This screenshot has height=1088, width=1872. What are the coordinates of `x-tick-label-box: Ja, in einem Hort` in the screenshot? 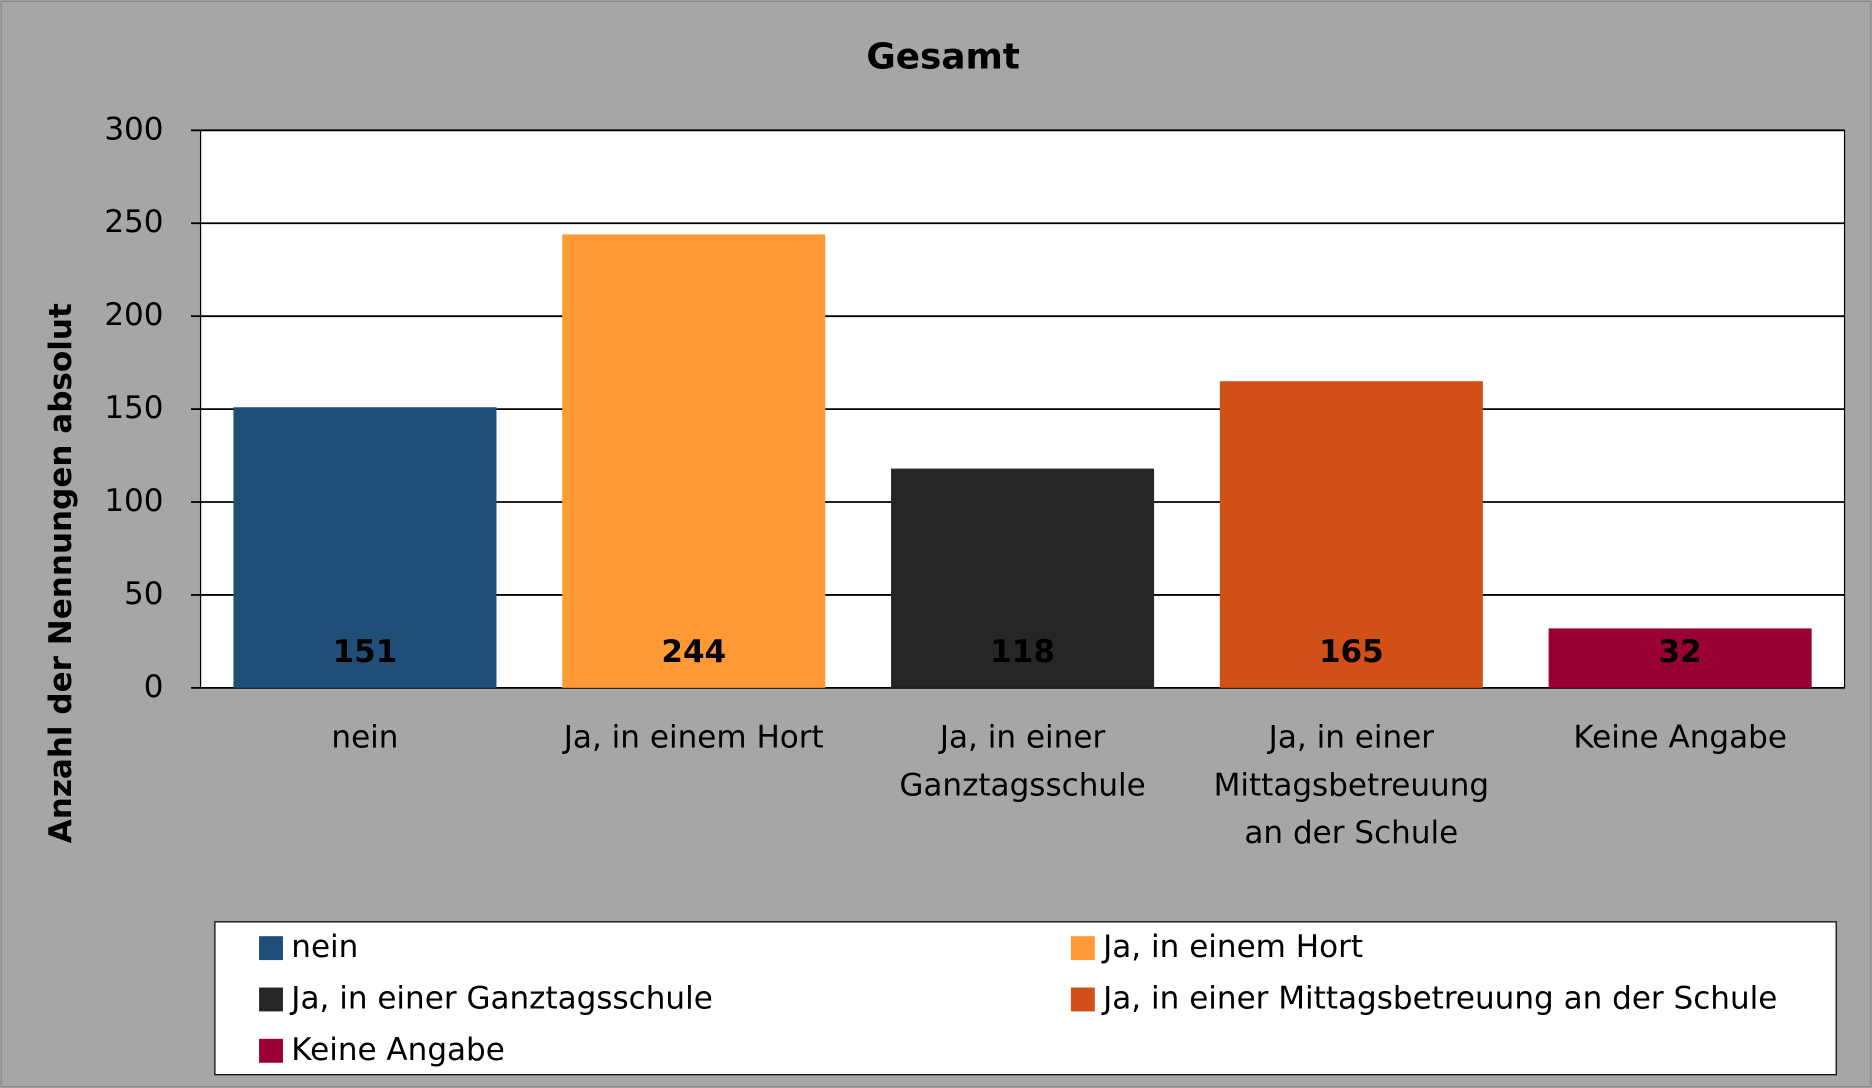 It's located at (693, 738).